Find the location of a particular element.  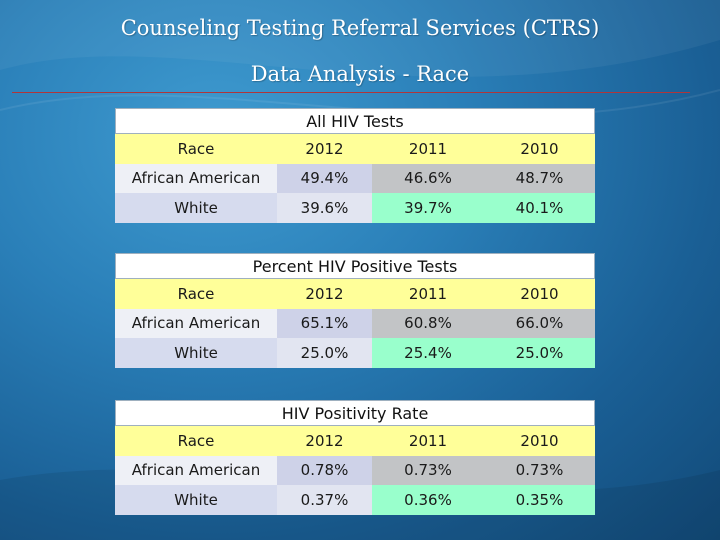

table-title: Percent HIV Positive Tests is located at coordinates (355, 266).